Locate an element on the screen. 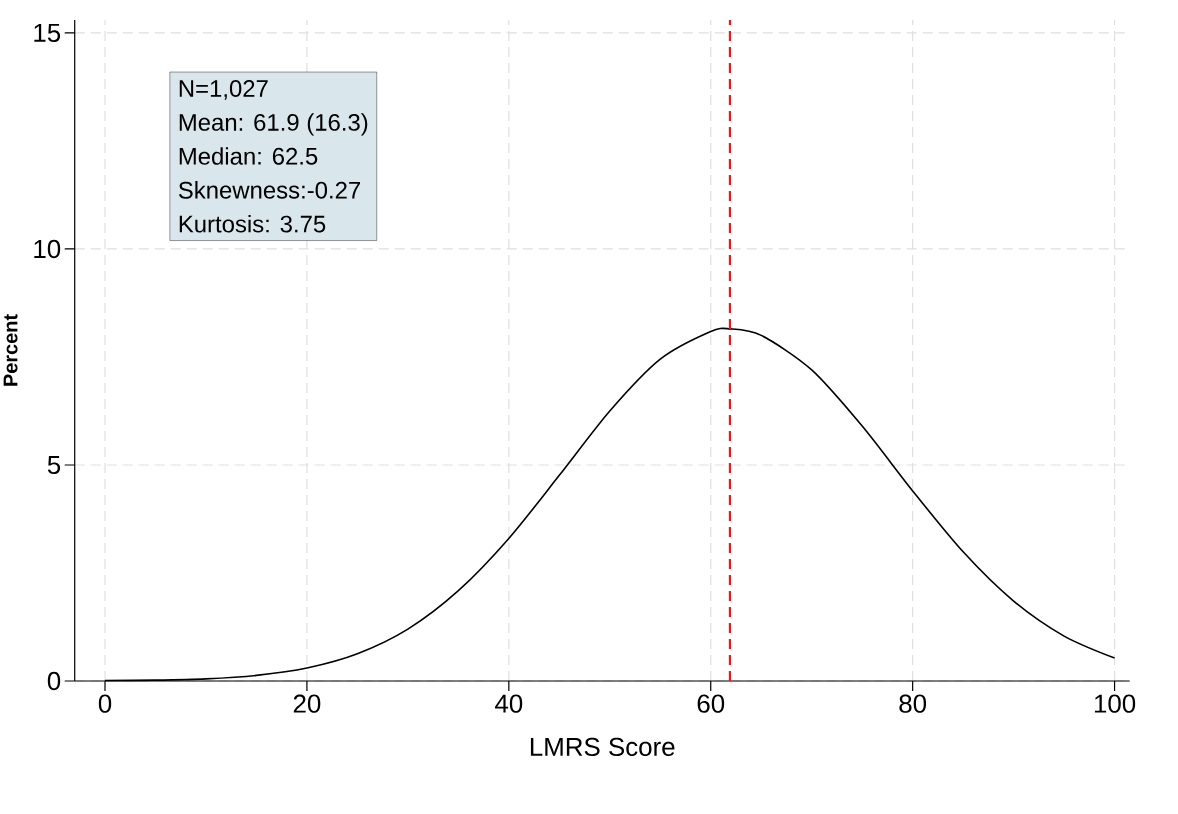  annotation: Mean: 61.9 (16.3) is located at coordinates (273, 124).